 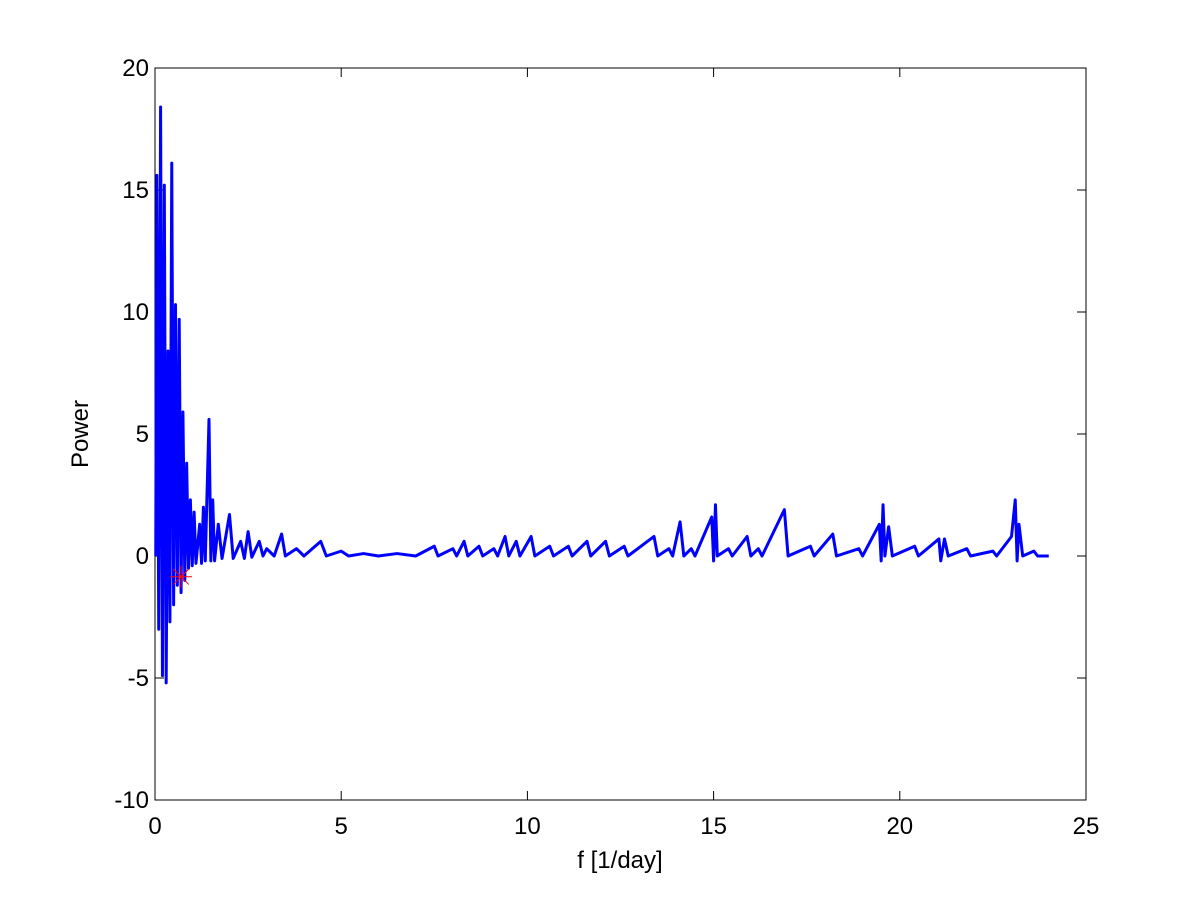 What do you see at coordinates (527, 826) in the screenshot?
I see `x-tick-label: 10` at bounding box center [527, 826].